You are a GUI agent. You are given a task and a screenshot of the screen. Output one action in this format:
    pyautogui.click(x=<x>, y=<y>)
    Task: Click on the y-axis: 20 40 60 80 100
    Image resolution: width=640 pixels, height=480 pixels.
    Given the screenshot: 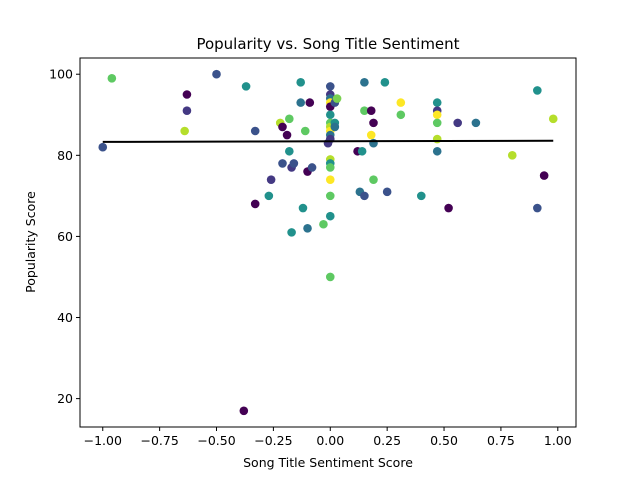 What is the action you would take?
    pyautogui.click(x=64, y=236)
    